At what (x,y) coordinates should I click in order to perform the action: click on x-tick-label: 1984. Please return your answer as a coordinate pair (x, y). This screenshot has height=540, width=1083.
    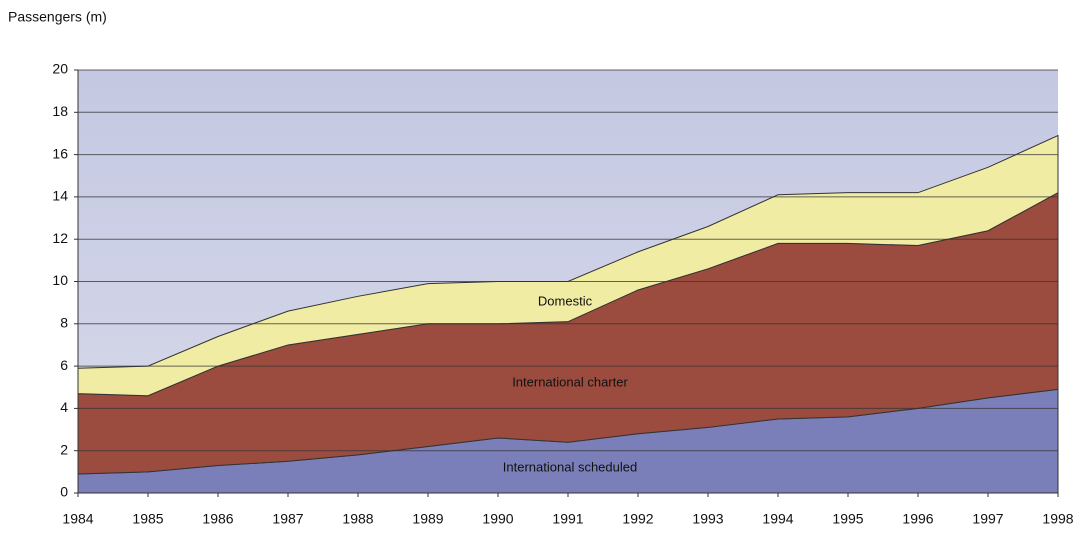
    Looking at the image, I should click on (77, 519).